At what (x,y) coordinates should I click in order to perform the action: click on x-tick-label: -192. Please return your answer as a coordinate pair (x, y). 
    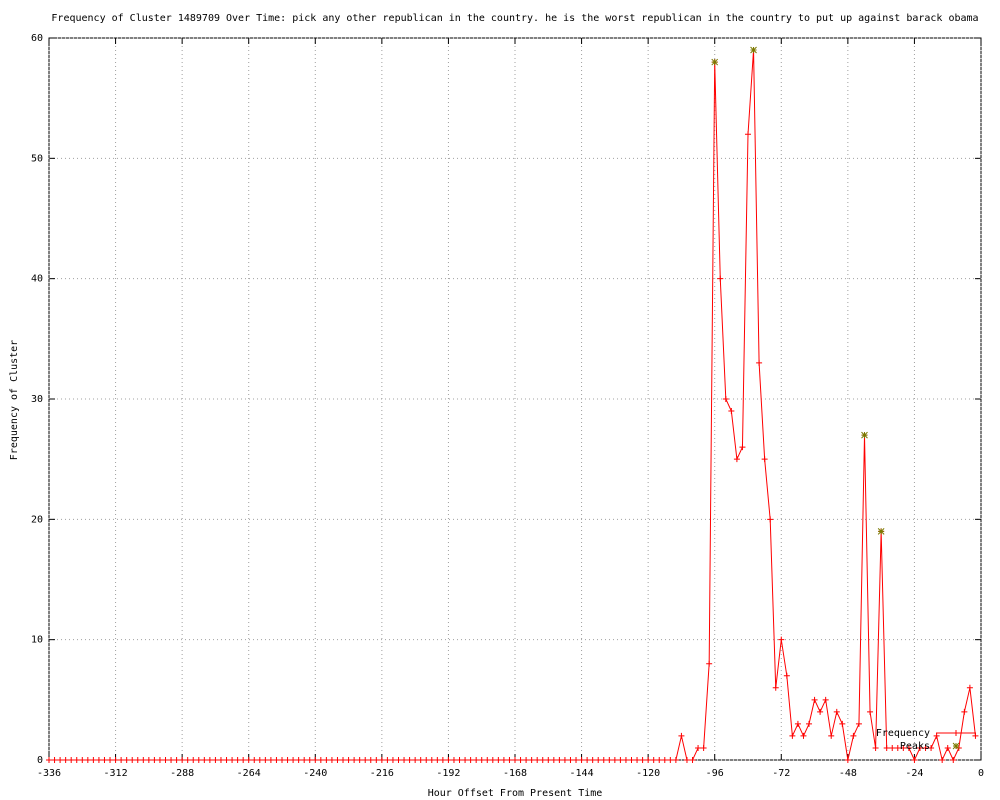
    Looking at the image, I should click on (448, 773).